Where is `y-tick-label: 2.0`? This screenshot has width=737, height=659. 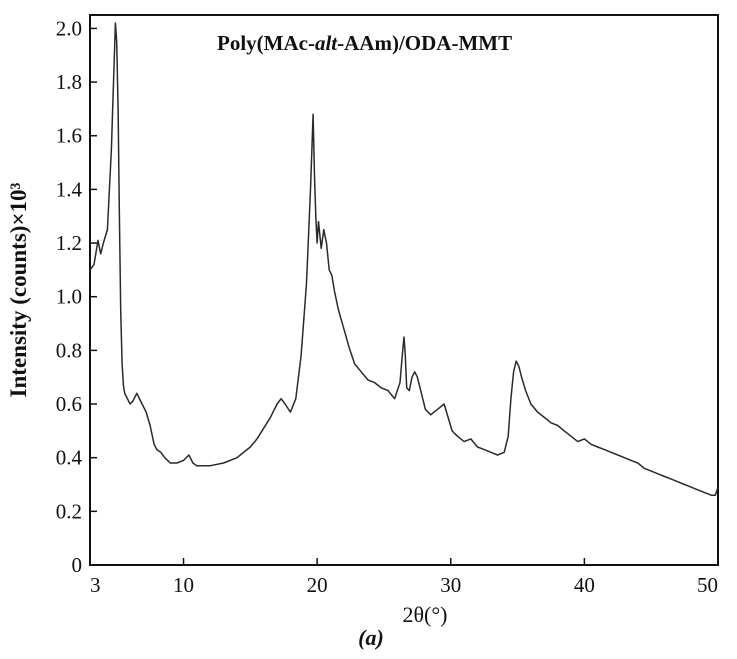 y-tick-label: 2.0 is located at coordinates (69, 28).